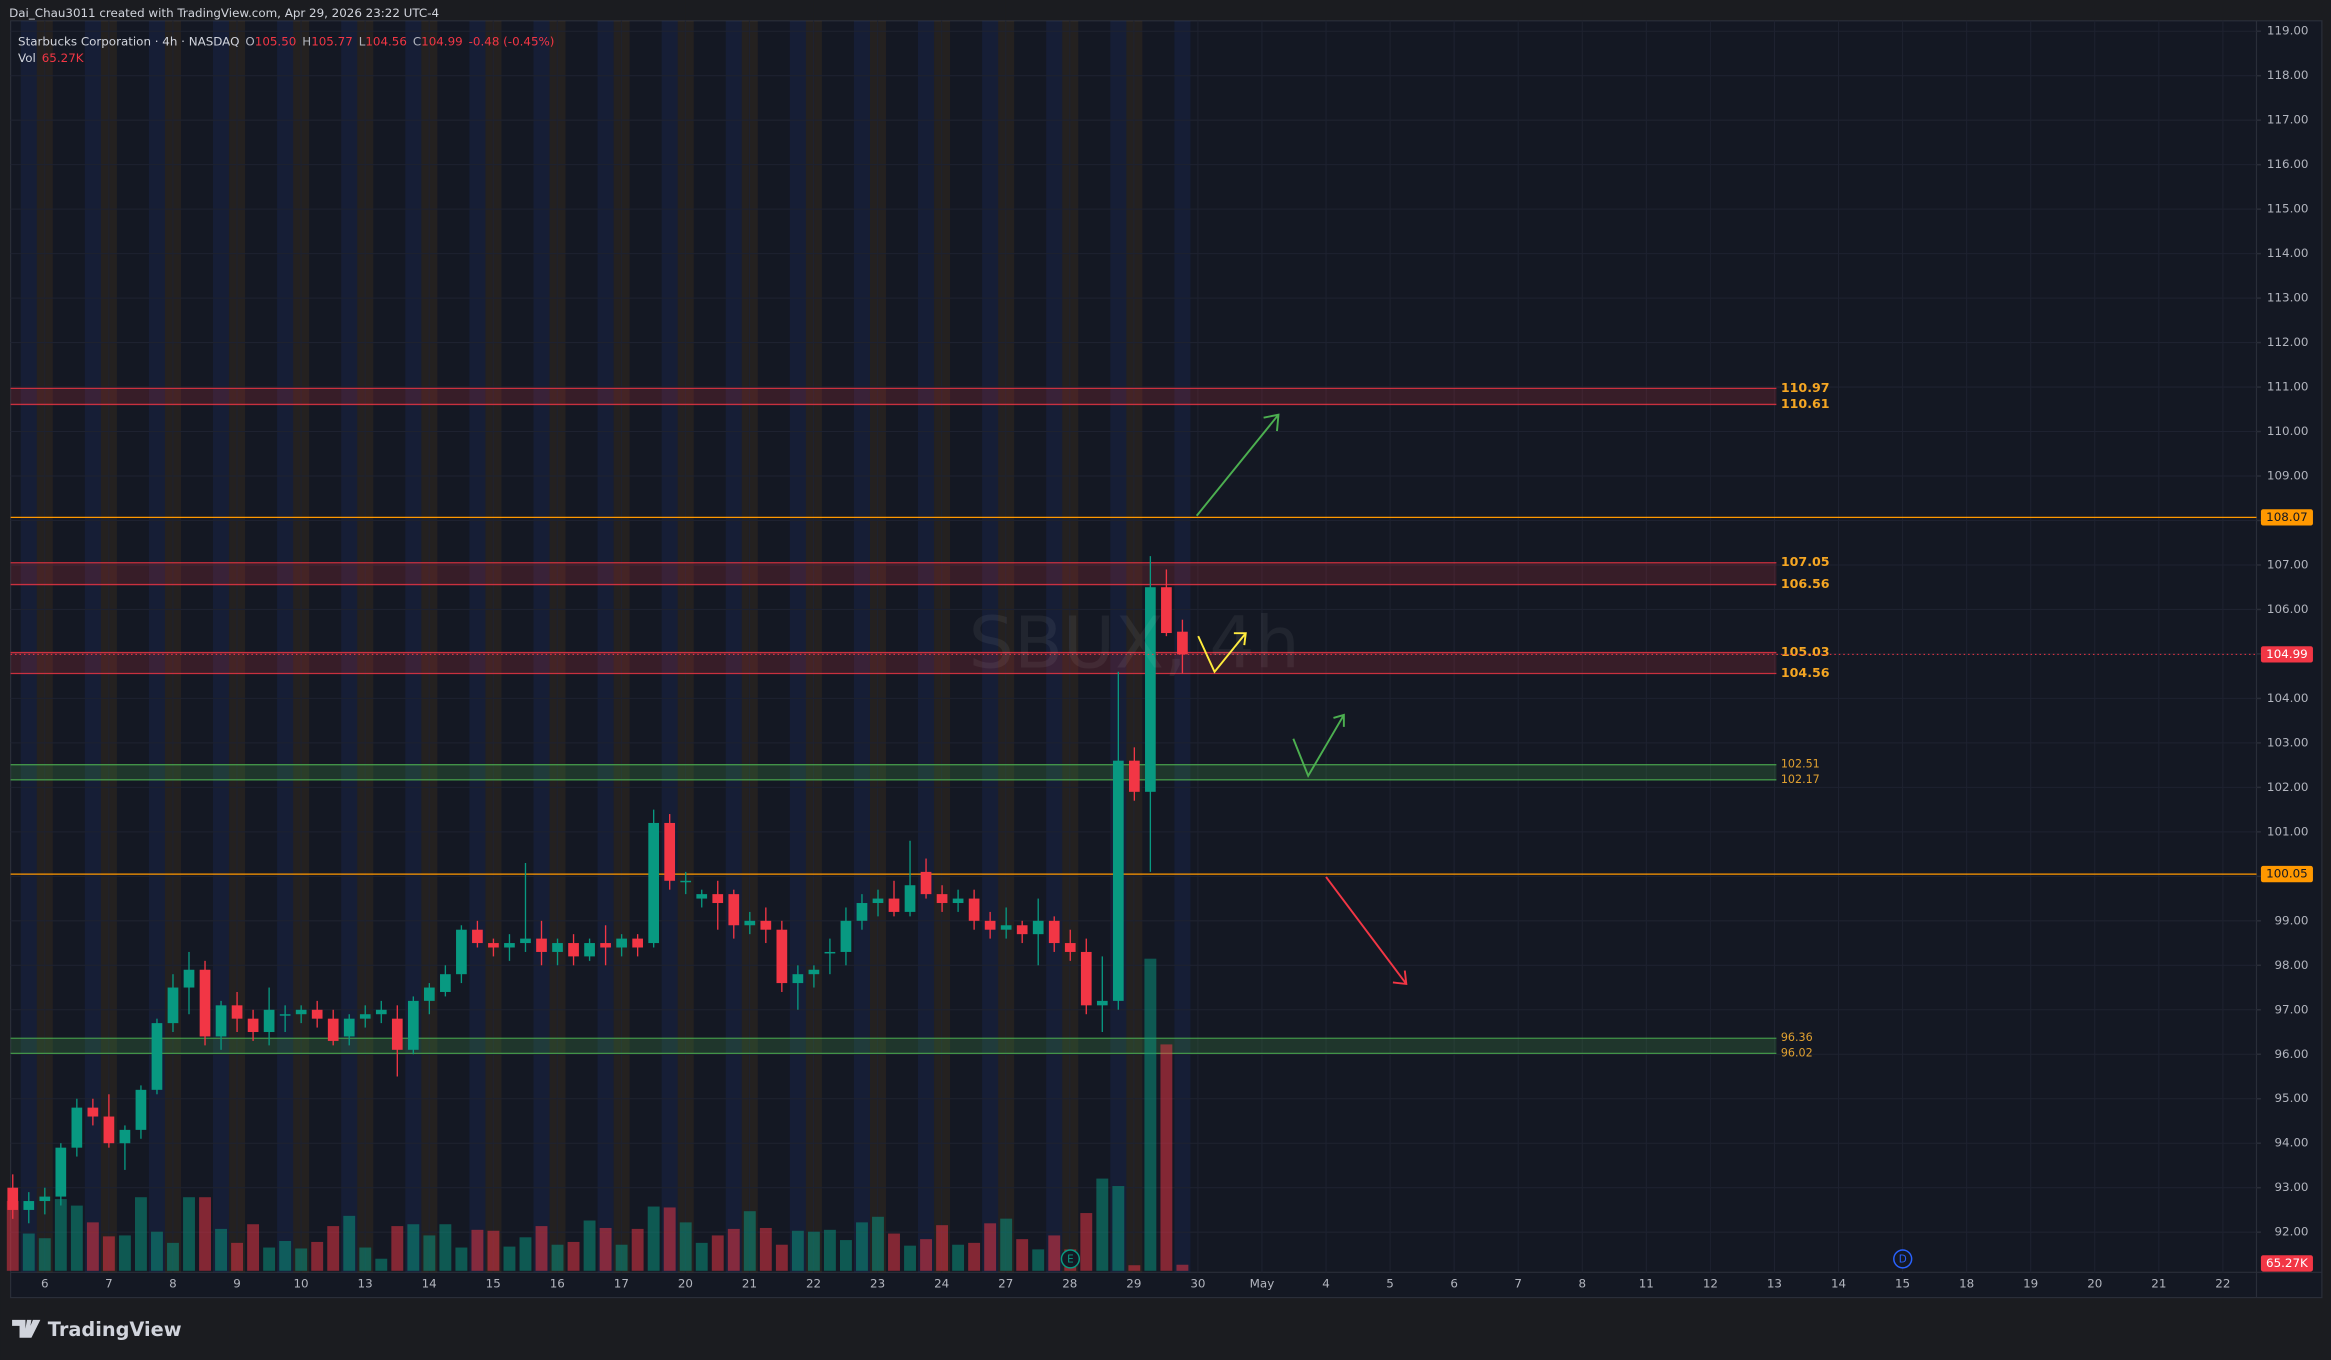  What do you see at coordinates (109, 1284) in the screenshot?
I see `x-tick-label: 7` at bounding box center [109, 1284].